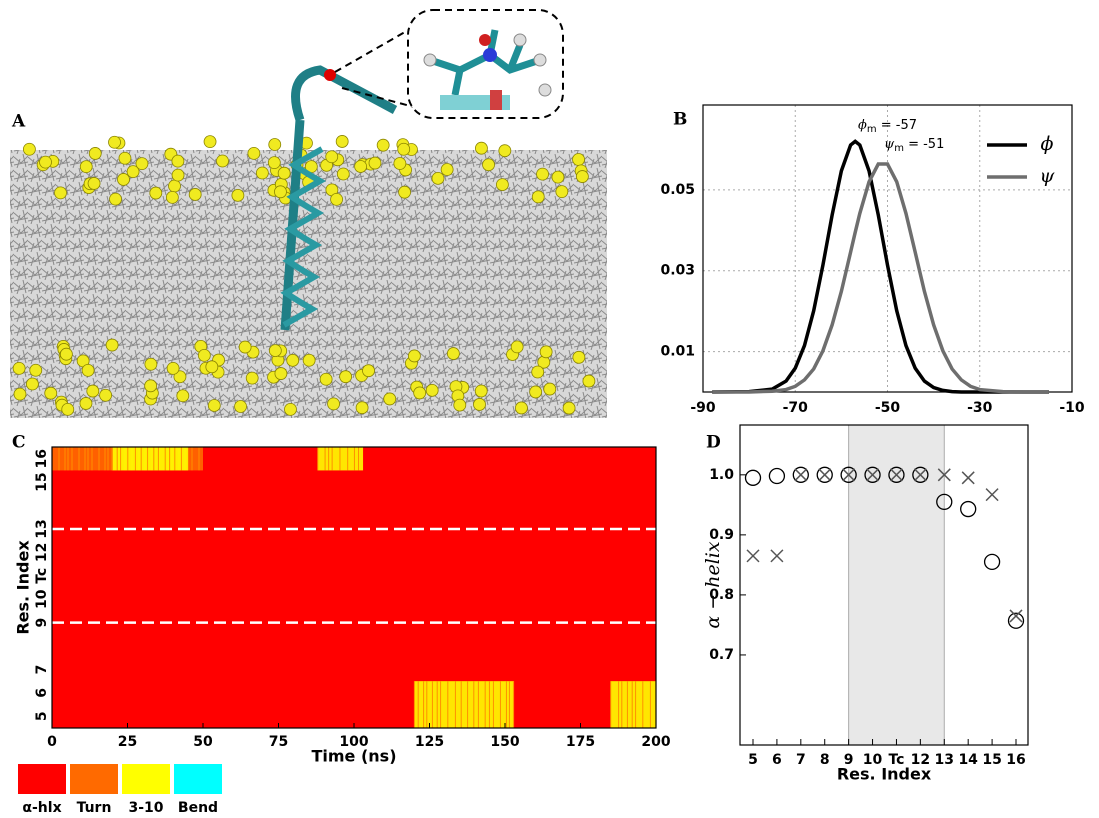  Describe the element at coordinates (353, 756) in the screenshot. I see `x-axis-label: Time (ns)` at that location.